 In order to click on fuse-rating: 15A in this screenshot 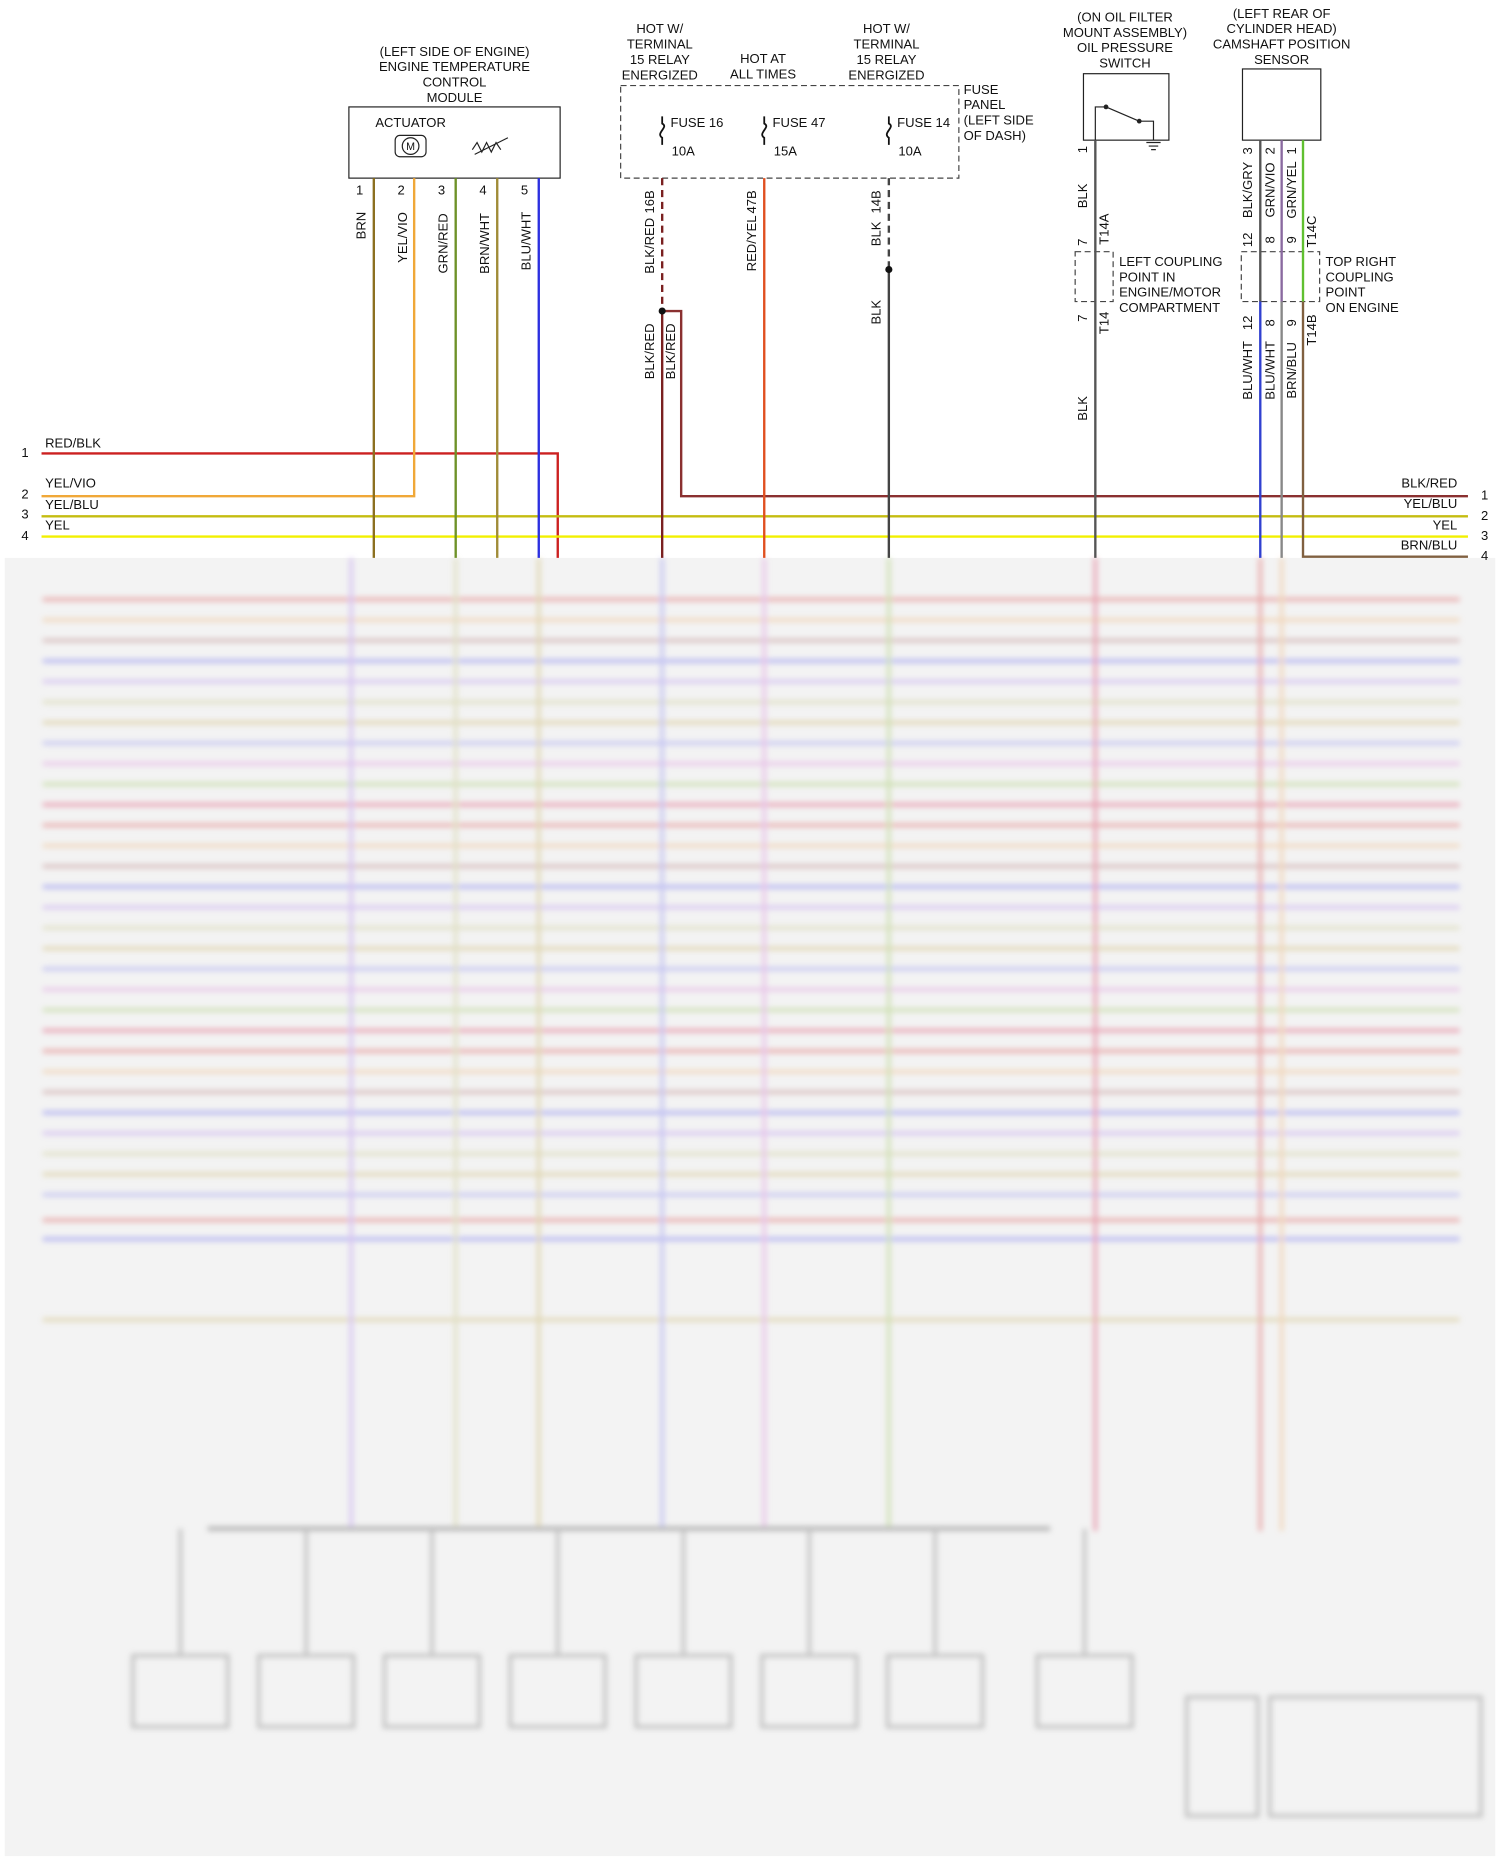, I will do `click(786, 150)`.